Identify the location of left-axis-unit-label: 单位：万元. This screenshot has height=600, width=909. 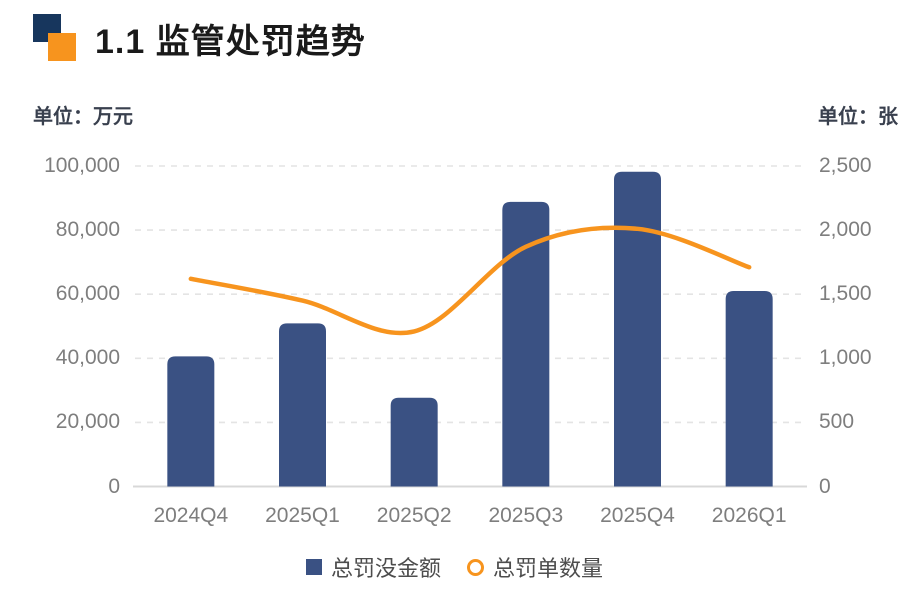
(83, 117).